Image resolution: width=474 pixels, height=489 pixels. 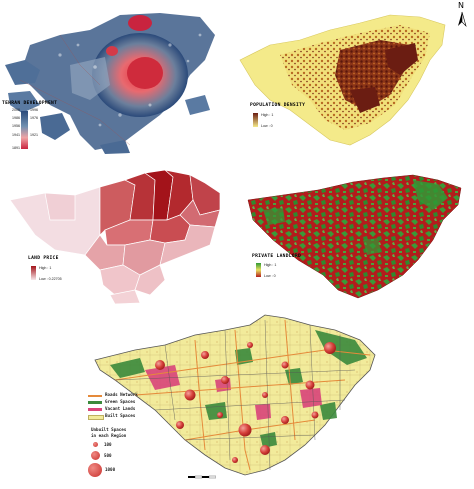 What do you see at coordinates (461, 5) in the screenshot?
I see `north-label: N` at bounding box center [461, 5].